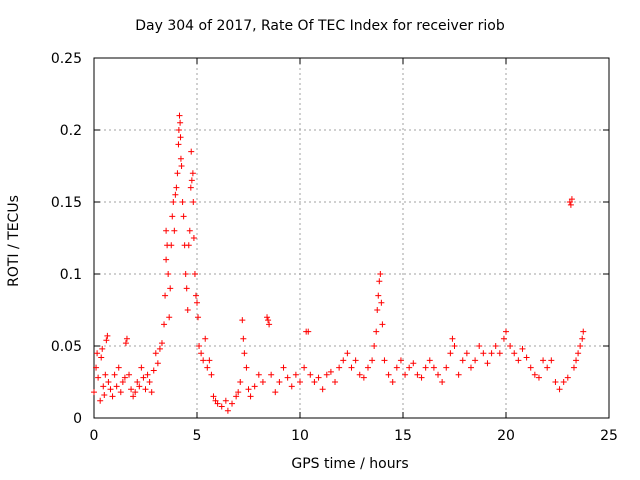 The height and width of the screenshot is (480, 640). Describe the element at coordinates (300, 436) in the screenshot. I see `x-tick-label: 10` at that location.